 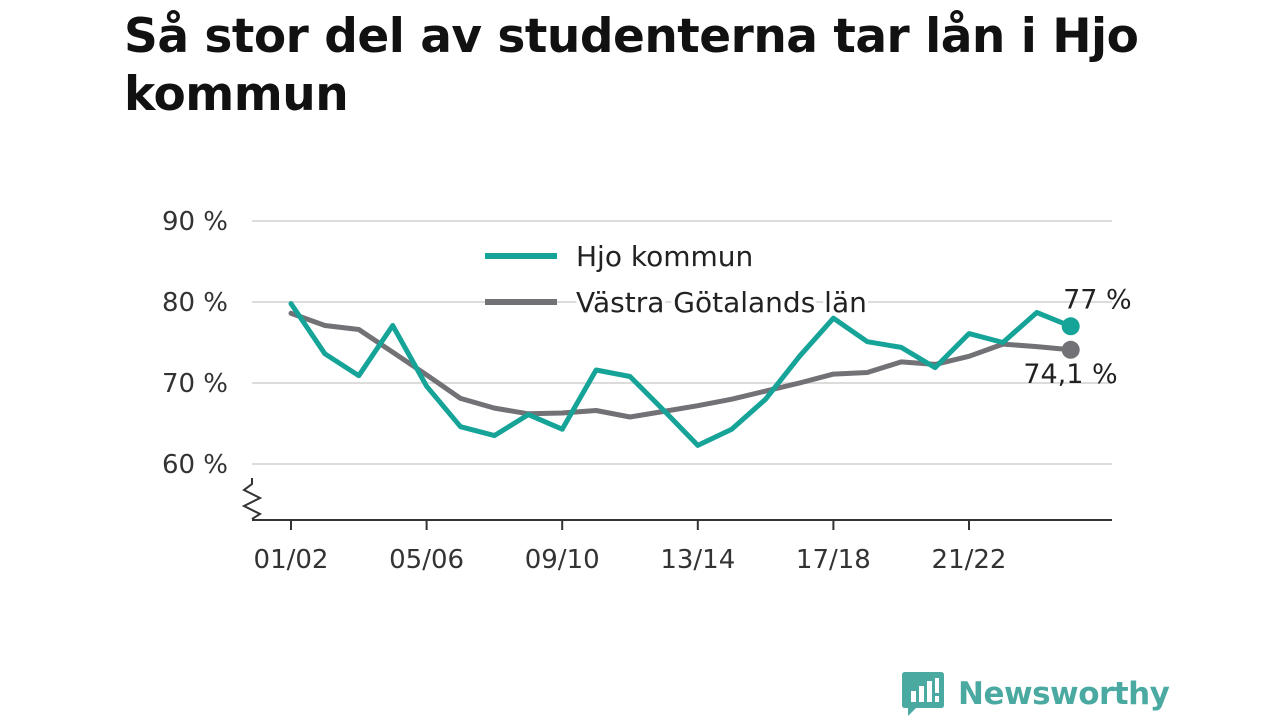 What do you see at coordinates (291, 560) in the screenshot?
I see `x-tick-label: 01/02` at bounding box center [291, 560].